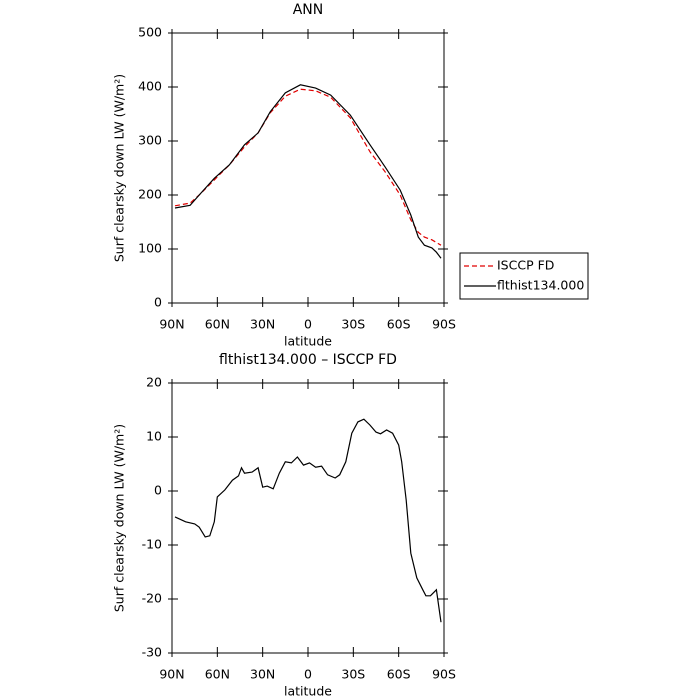  What do you see at coordinates (154, 436) in the screenshot?
I see `y-tick-label: 10` at bounding box center [154, 436].